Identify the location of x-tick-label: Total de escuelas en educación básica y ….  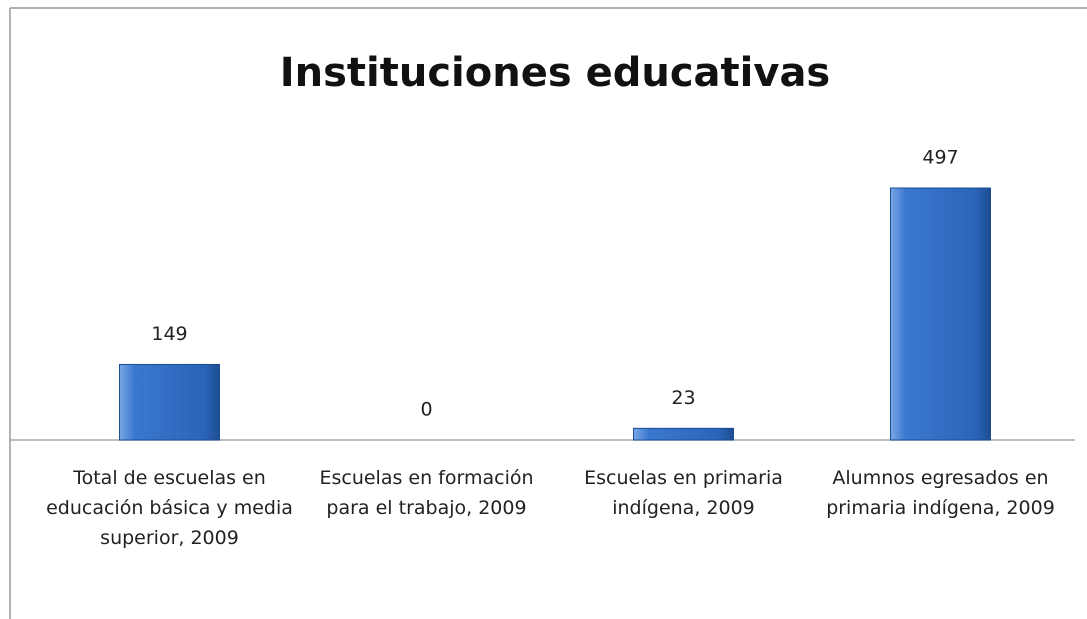
(169, 508).